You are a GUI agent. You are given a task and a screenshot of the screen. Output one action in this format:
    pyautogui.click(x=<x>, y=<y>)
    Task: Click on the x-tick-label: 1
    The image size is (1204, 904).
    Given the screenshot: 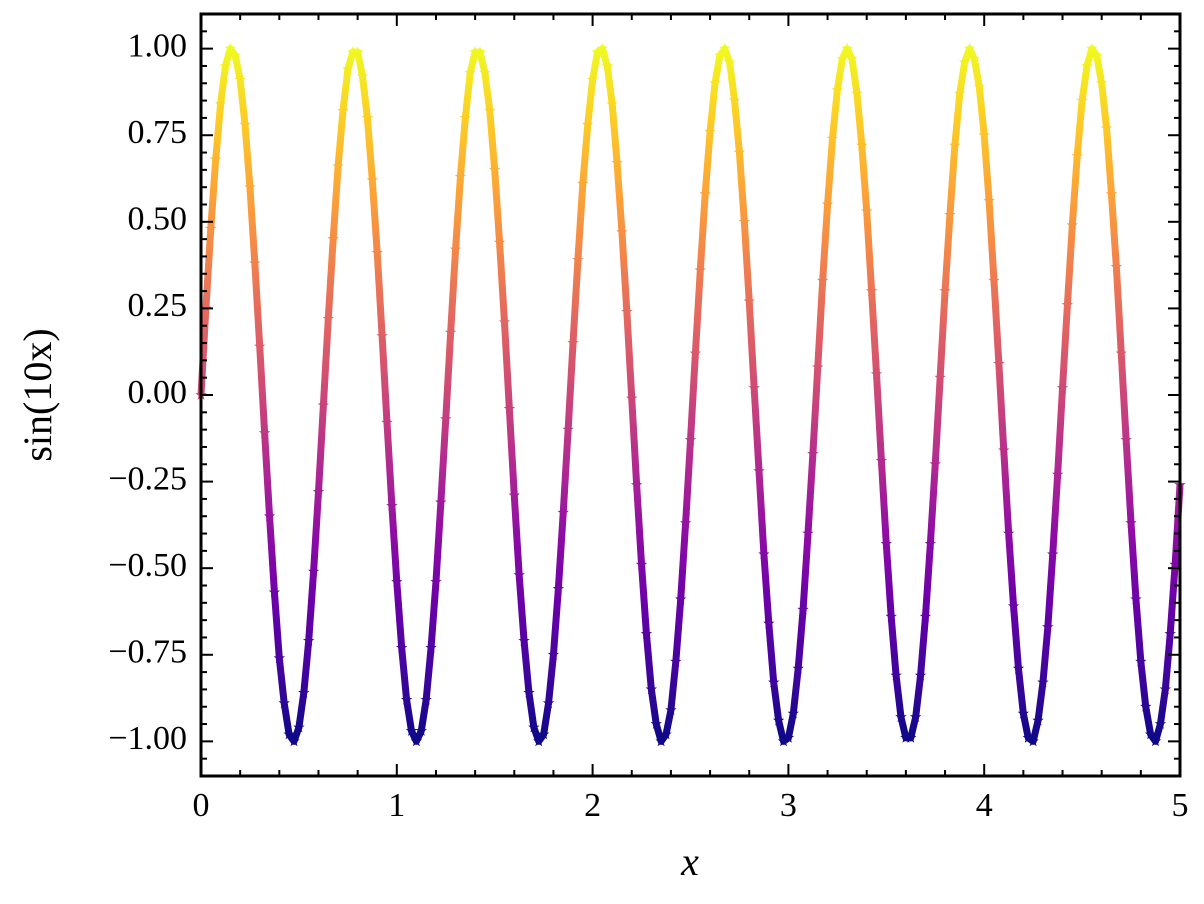 What is the action you would take?
    pyautogui.click(x=396, y=805)
    